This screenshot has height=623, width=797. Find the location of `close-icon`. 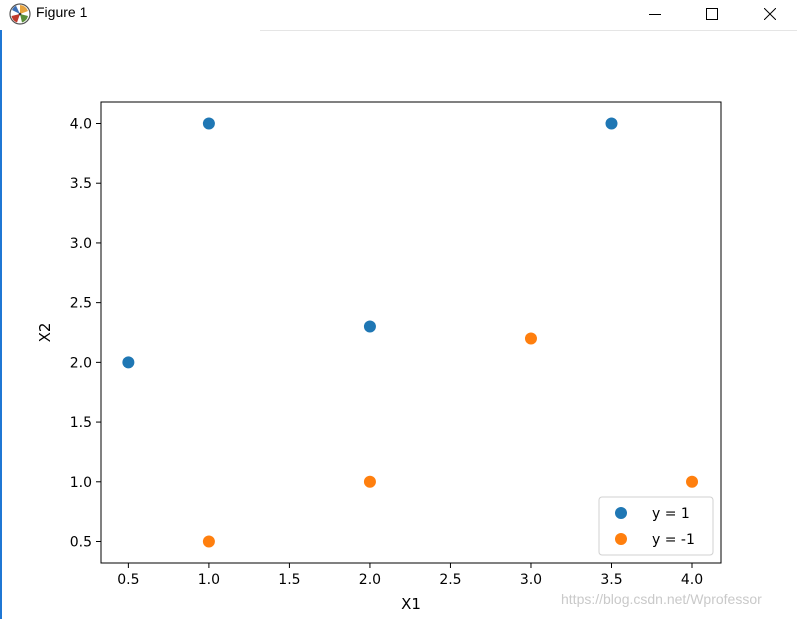

close-icon is located at coordinates (770, 14).